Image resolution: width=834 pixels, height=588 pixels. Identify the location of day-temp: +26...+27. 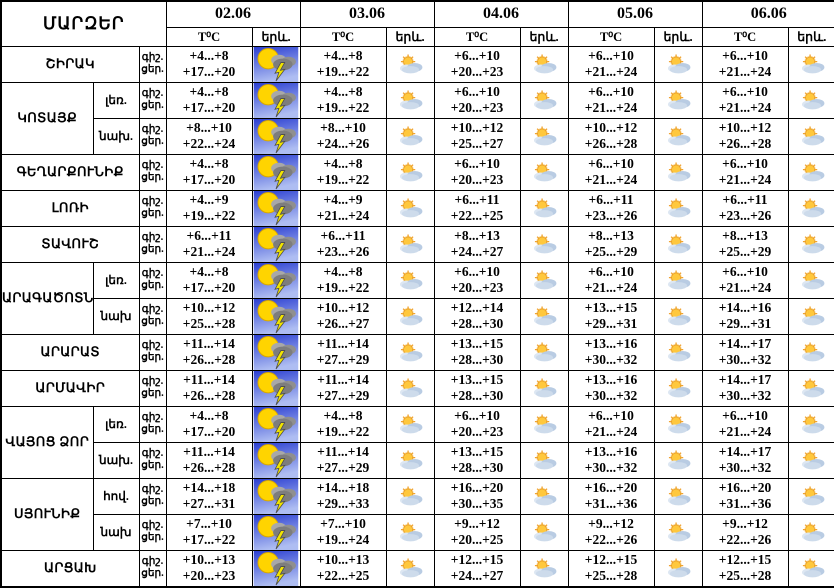
(343, 324).